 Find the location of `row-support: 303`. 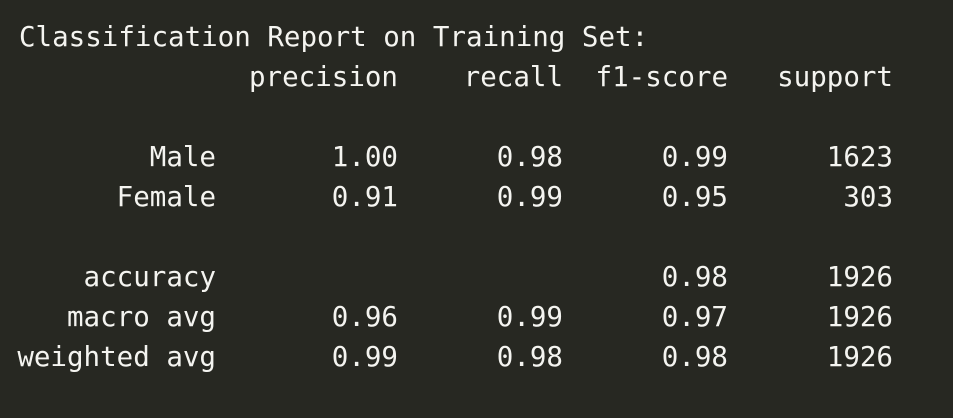

row-support: 303 is located at coordinates (868, 197).